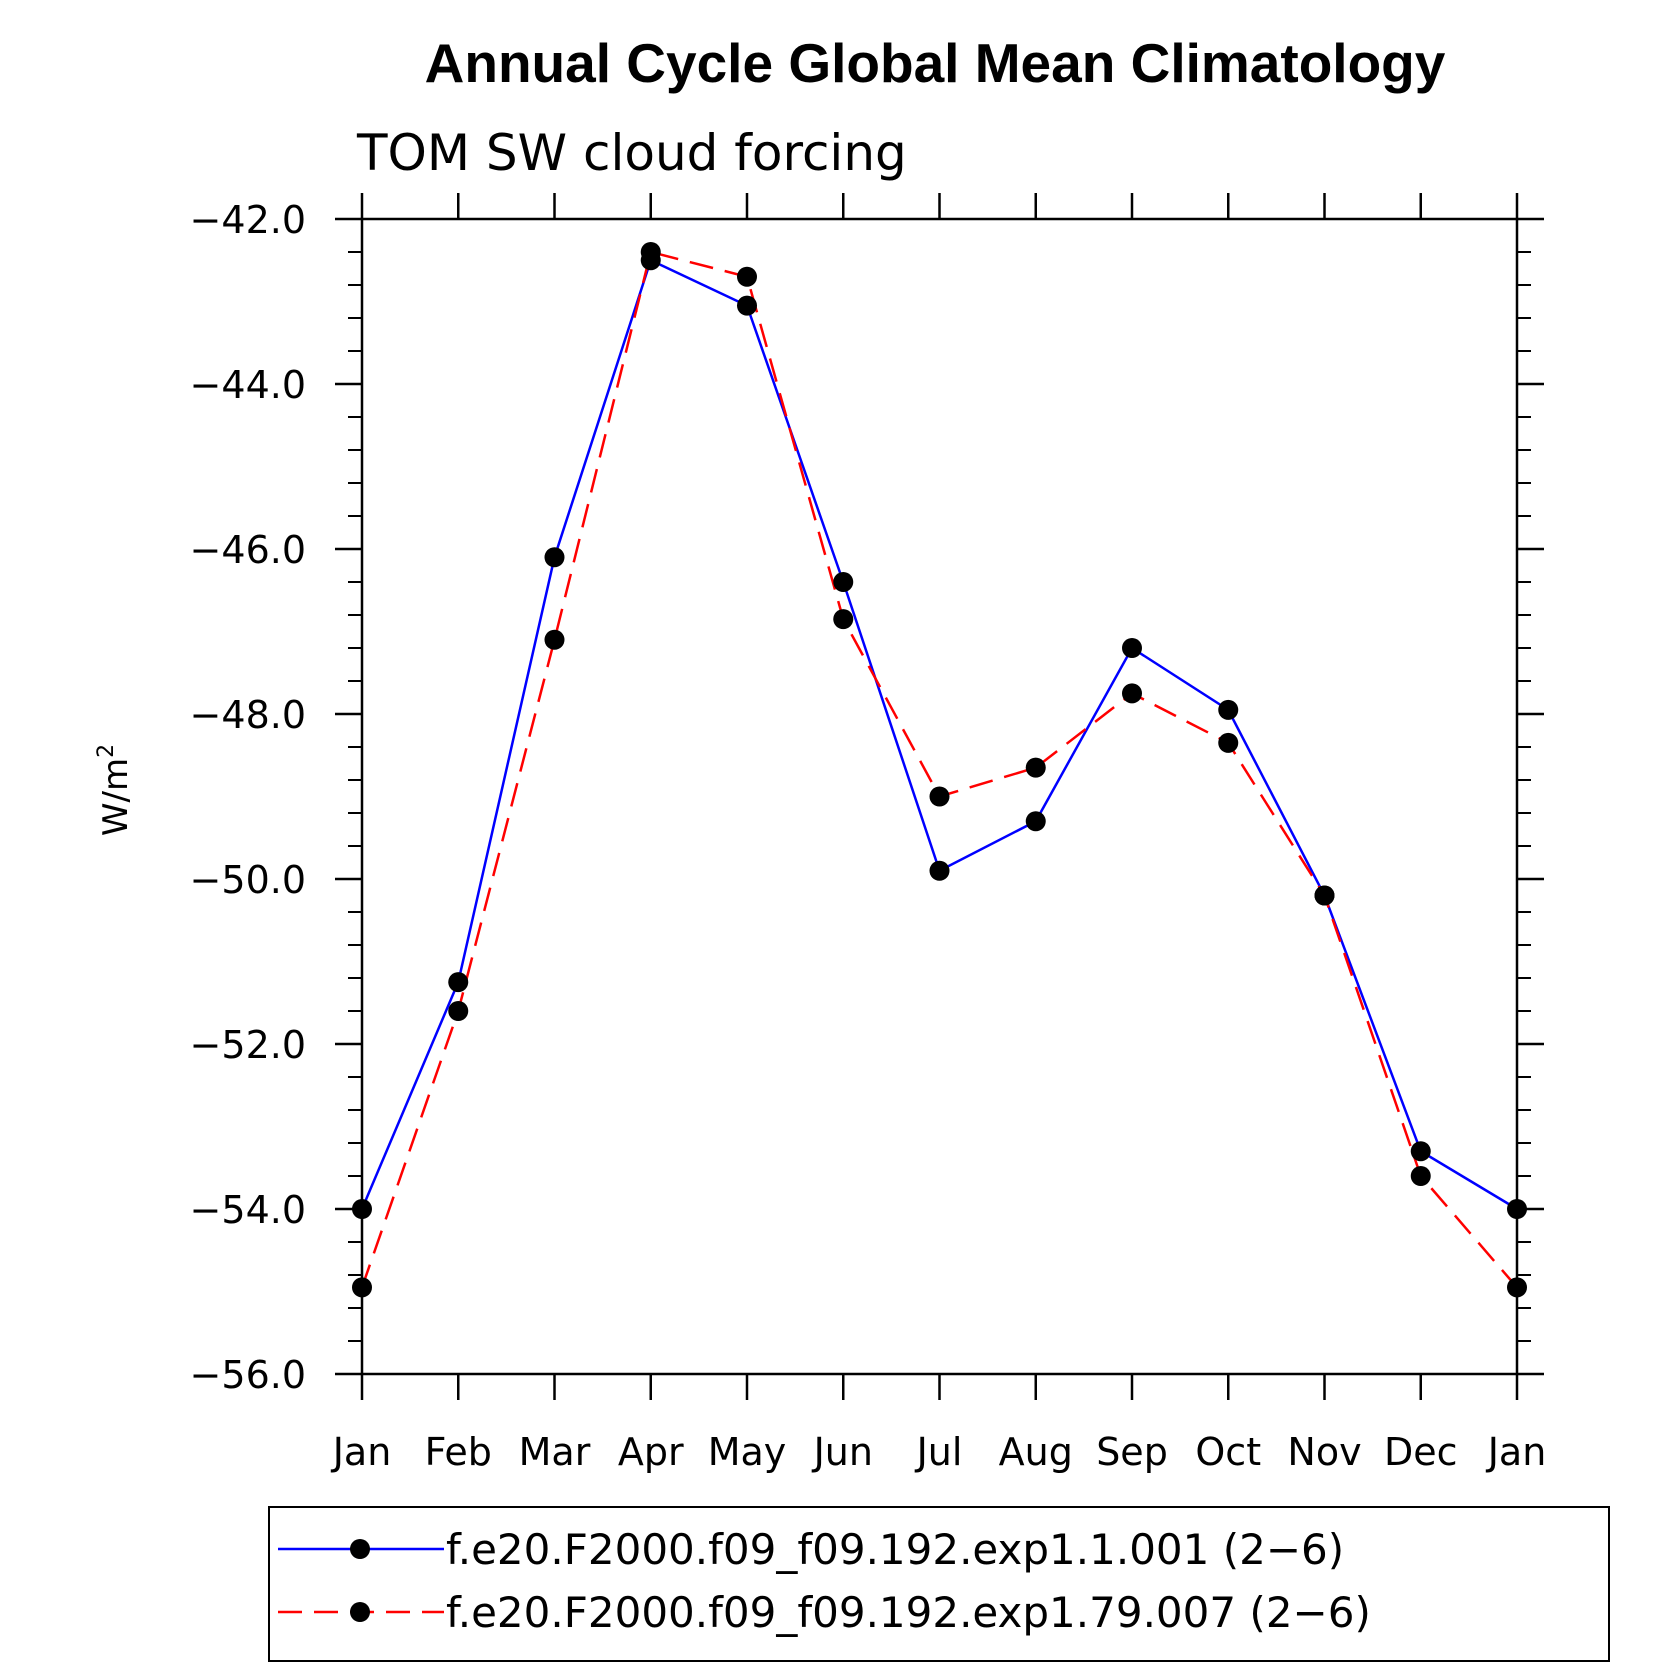 This screenshot has height=1680, width=1680. What do you see at coordinates (248, 220) in the screenshot?
I see `y-tick-label: −42.0` at bounding box center [248, 220].